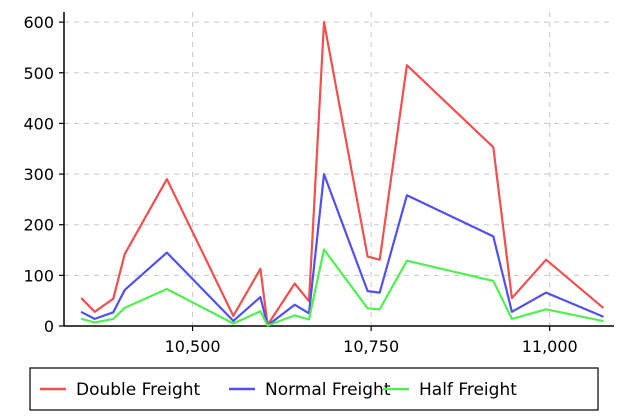 The image size is (628, 420). I want to click on legend: Double Freight Normal Freight Half Freight, so click(314, 389).